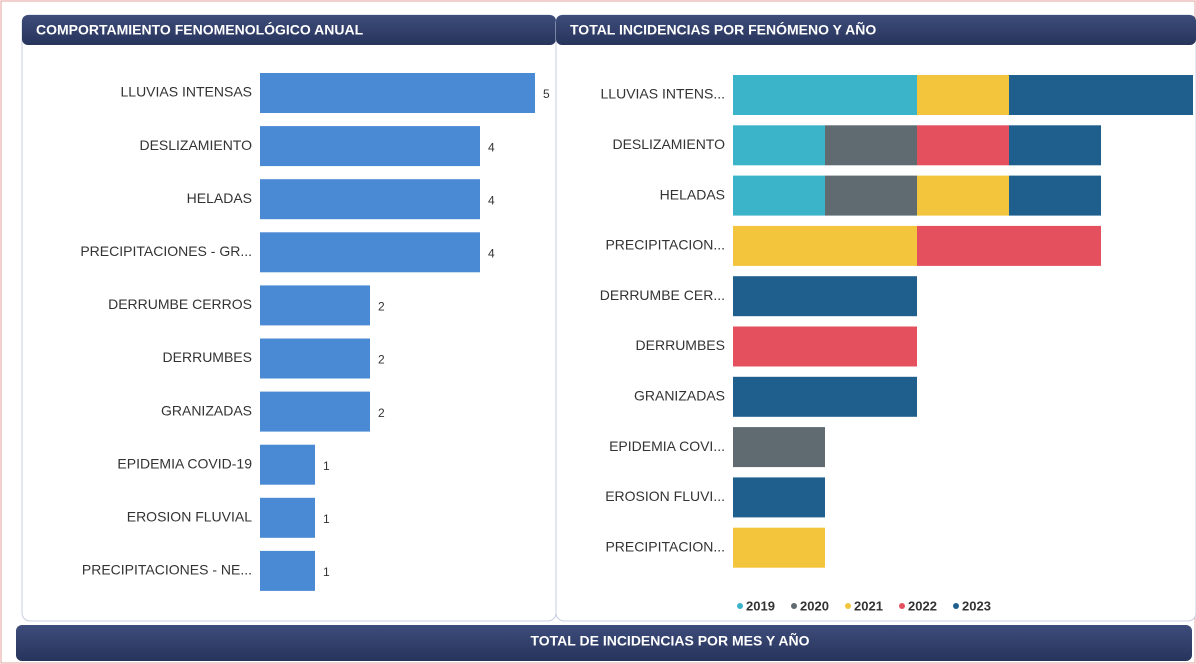 The image size is (1196, 664). I want to click on category-label: LLUVIAS INTENSAS, so click(187, 92).